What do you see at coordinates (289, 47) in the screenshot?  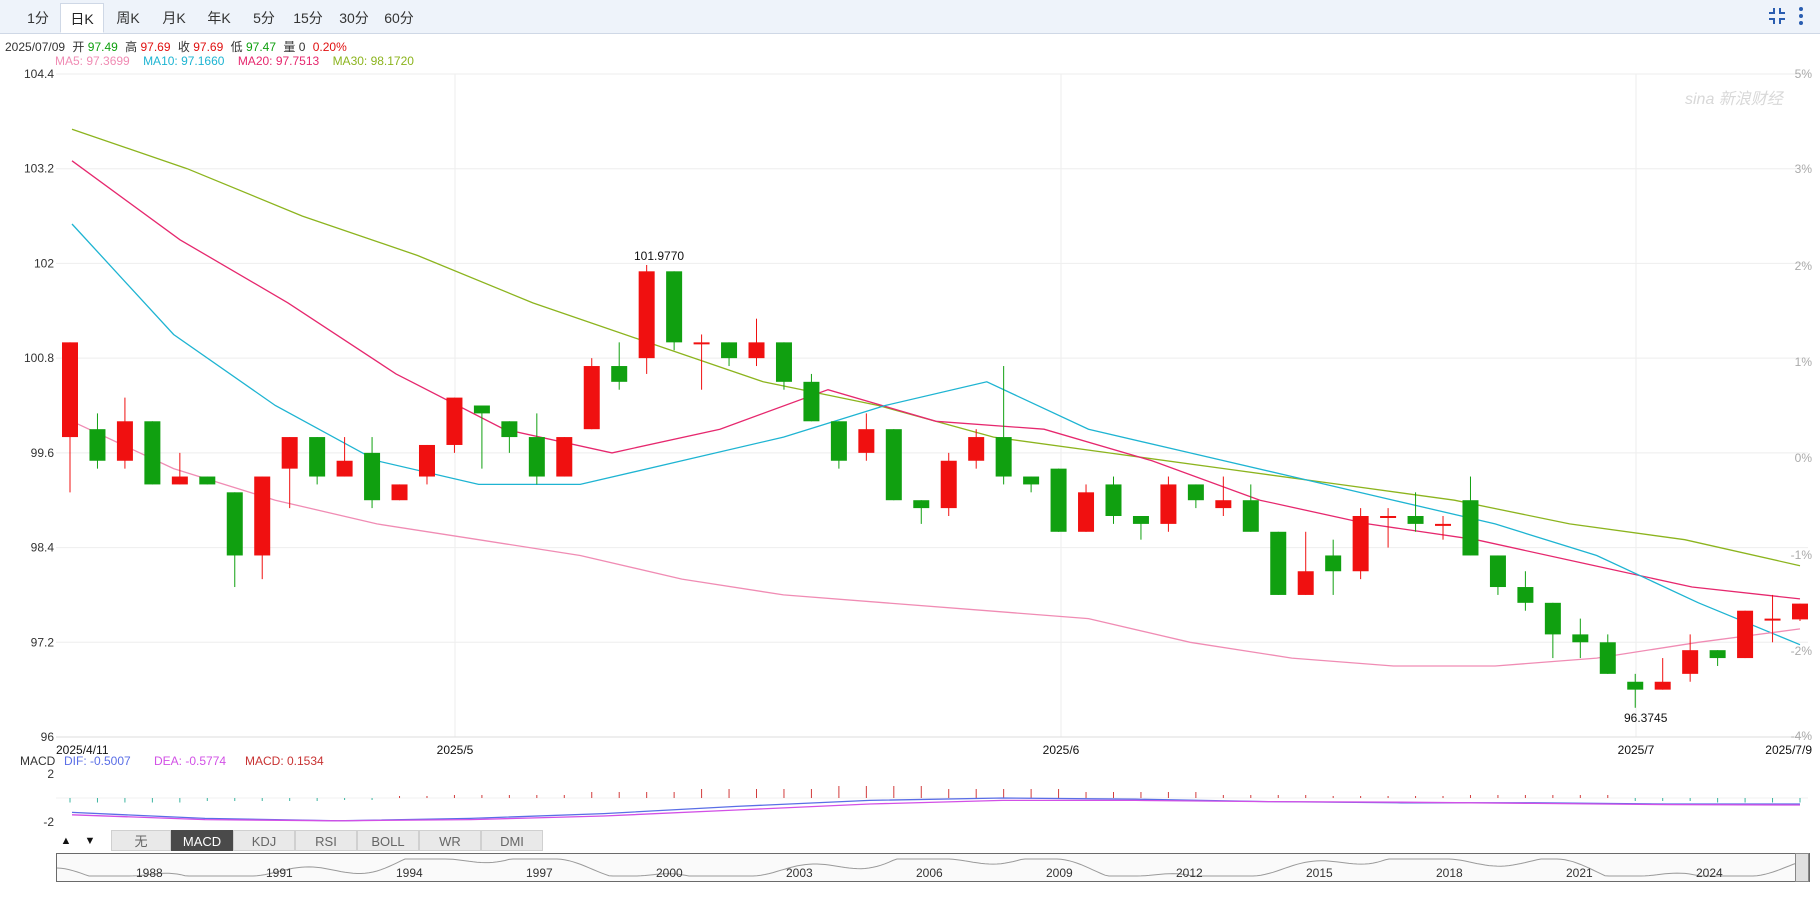 I see `volume-label: 量` at bounding box center [289, 47].